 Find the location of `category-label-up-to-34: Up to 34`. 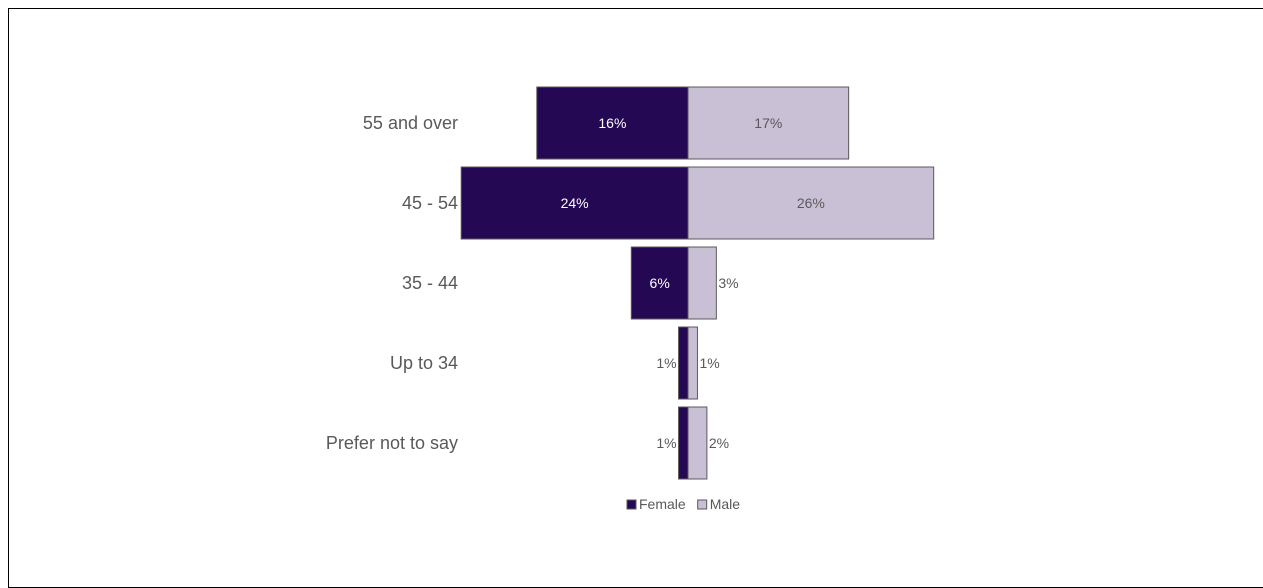

category-label-up-to-34: Up to 34 is located at coordinates (424, 363).